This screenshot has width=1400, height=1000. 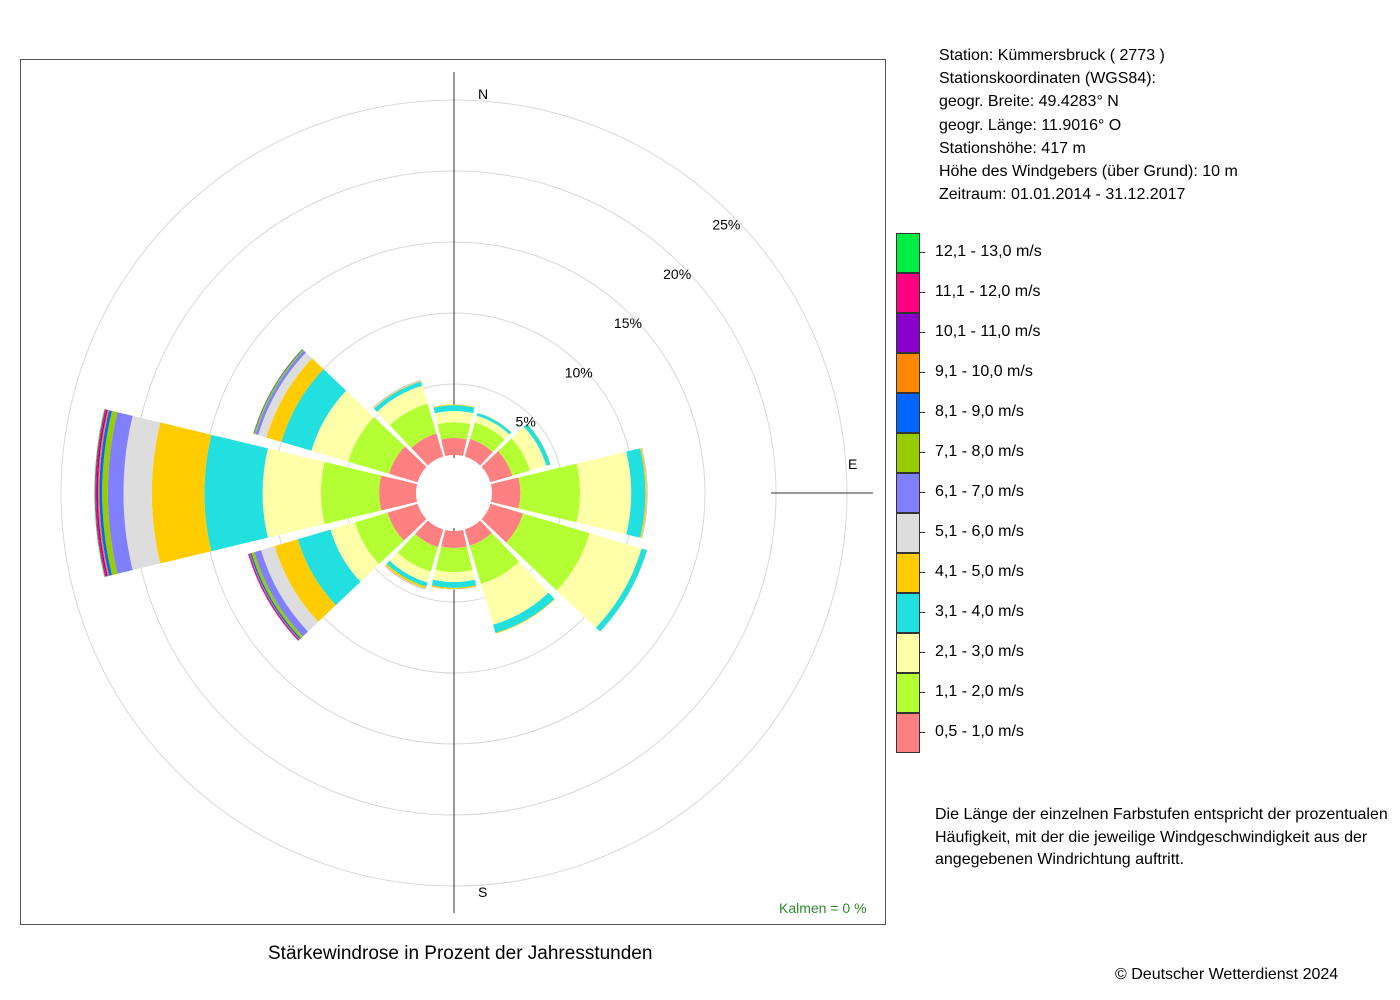 I want to click on copyright: © Deutscher Wetterdienst 2024, so click(x=1227, y=974).